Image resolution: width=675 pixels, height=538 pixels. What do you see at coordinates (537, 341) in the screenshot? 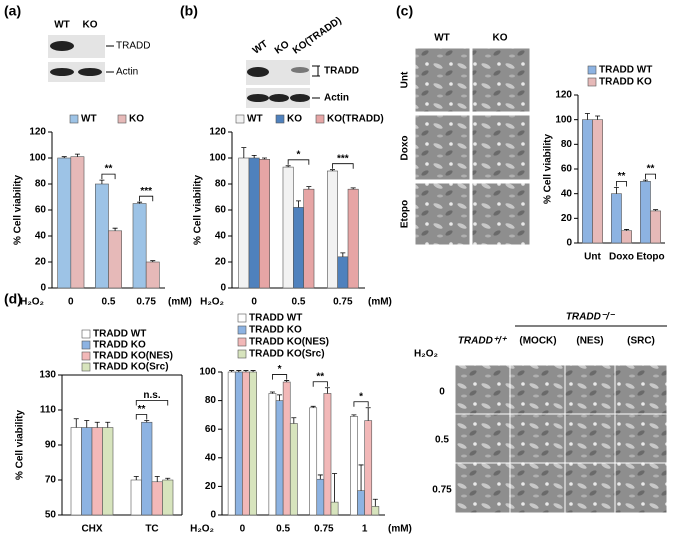
I see `column-label: (MOCK)` at bounding box center [537, 341].